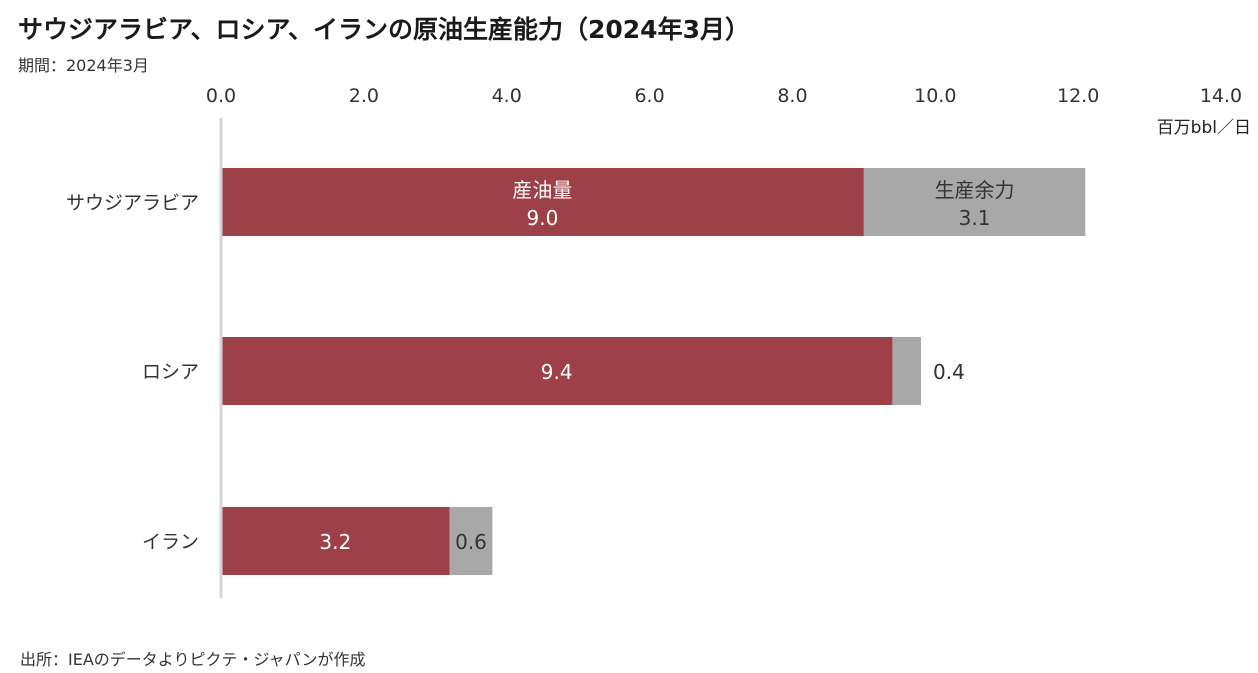 The image size is (1258, 673). I want to click on data-label-production: 9.4, so click(557, 372).